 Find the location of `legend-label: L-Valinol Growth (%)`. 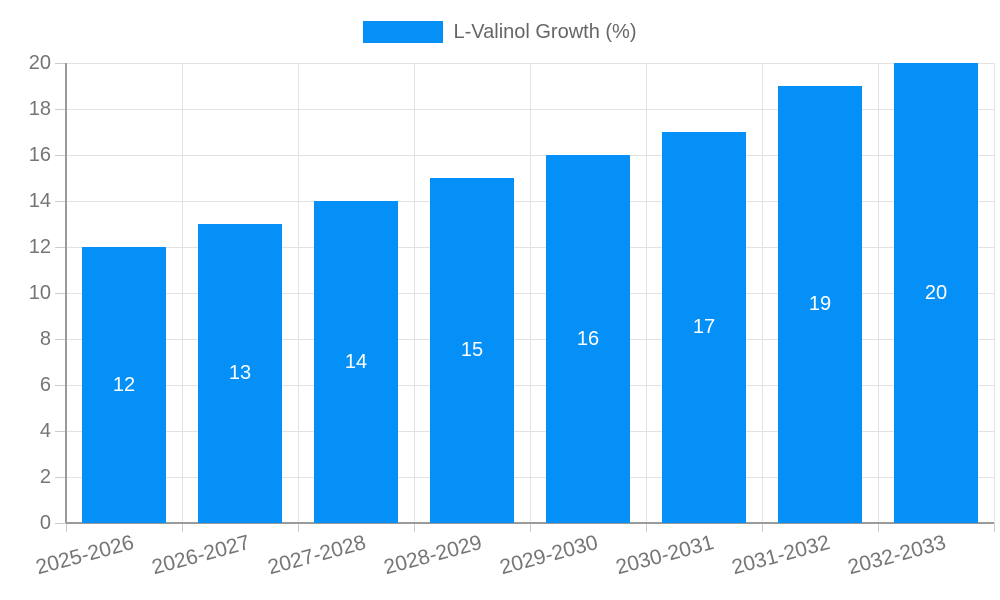

legend-label: L-Valinol Growth (%) is located at coordinates (545, 31).